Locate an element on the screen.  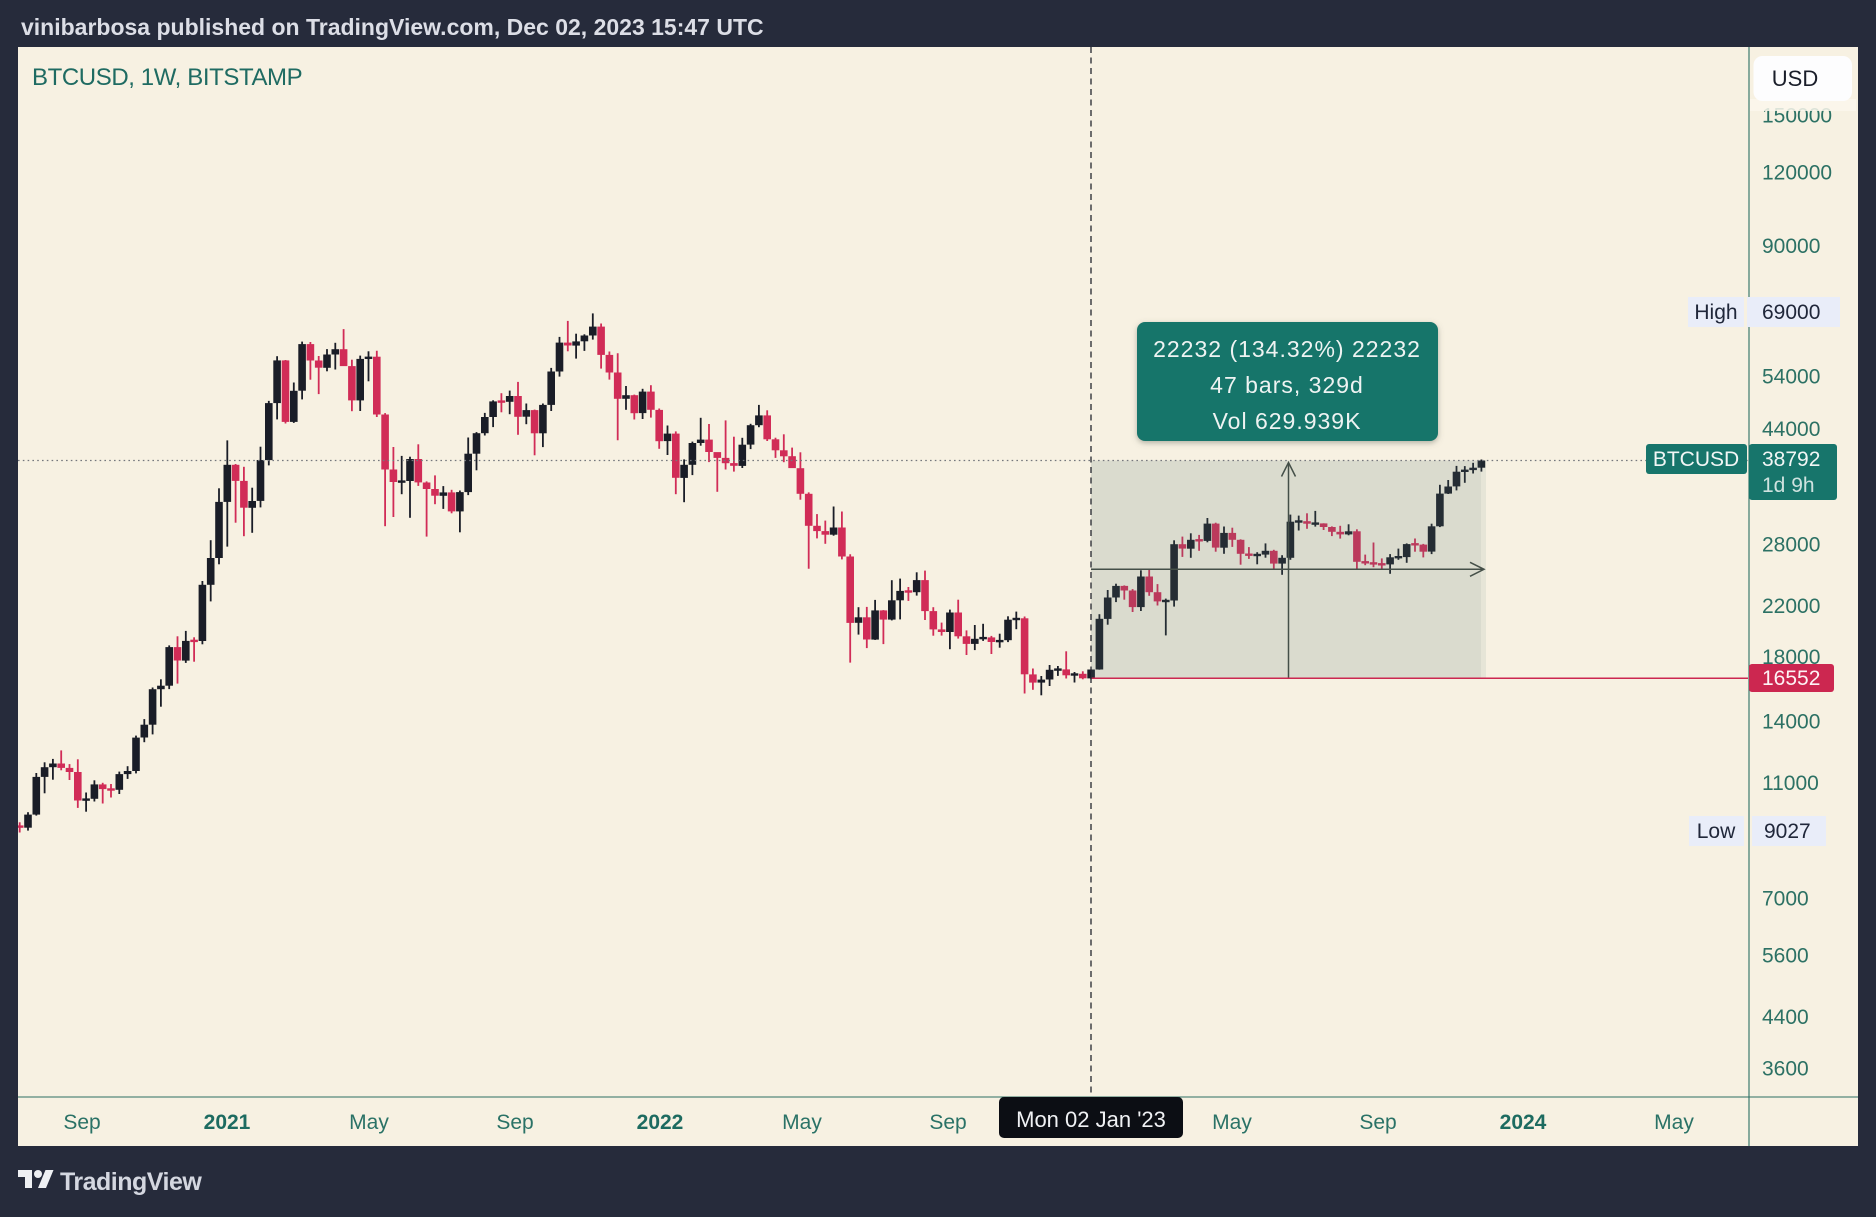
svg-text: TradingView is located at coordinates (131, 1182).